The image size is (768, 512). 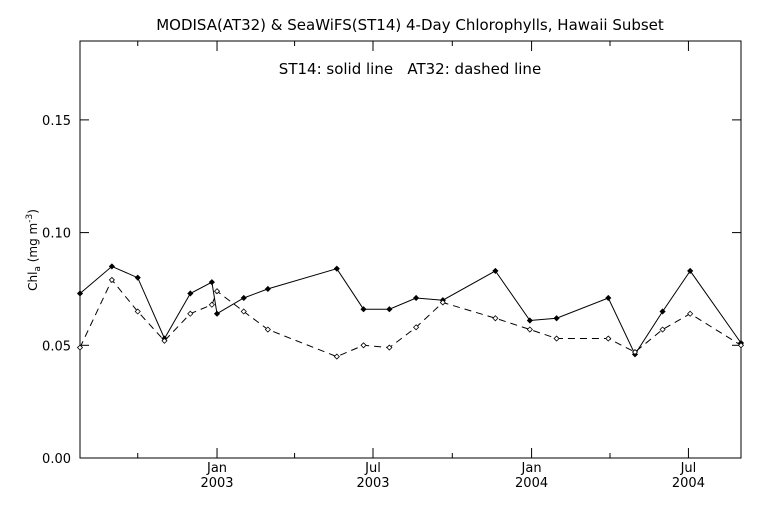 I want to click on y-tick-label: 0.00, so click(x=56, y=459).